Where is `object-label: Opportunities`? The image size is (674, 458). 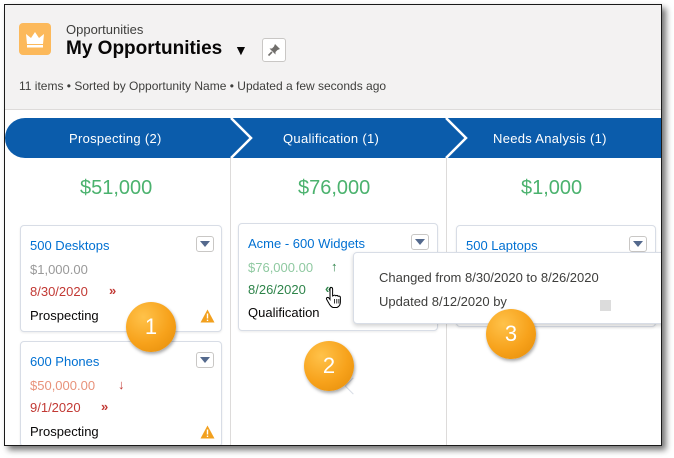
object-label: Opportunities is located at coordinates (105, 29).